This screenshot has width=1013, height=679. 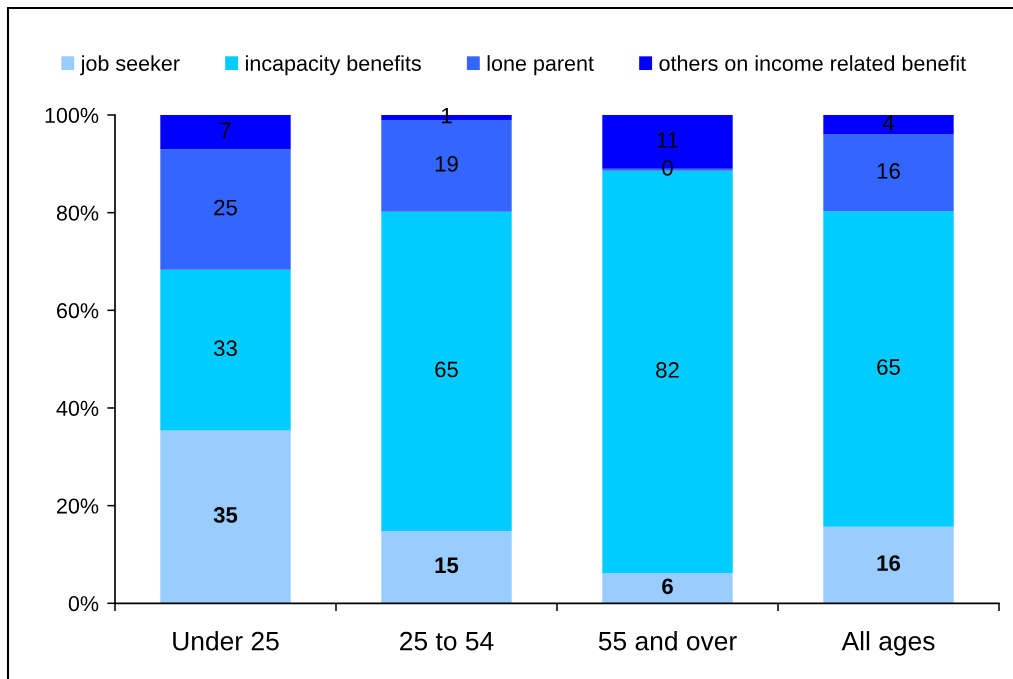 I want to click on legend-label: incapacity benefits, so click(x=333, y=65).